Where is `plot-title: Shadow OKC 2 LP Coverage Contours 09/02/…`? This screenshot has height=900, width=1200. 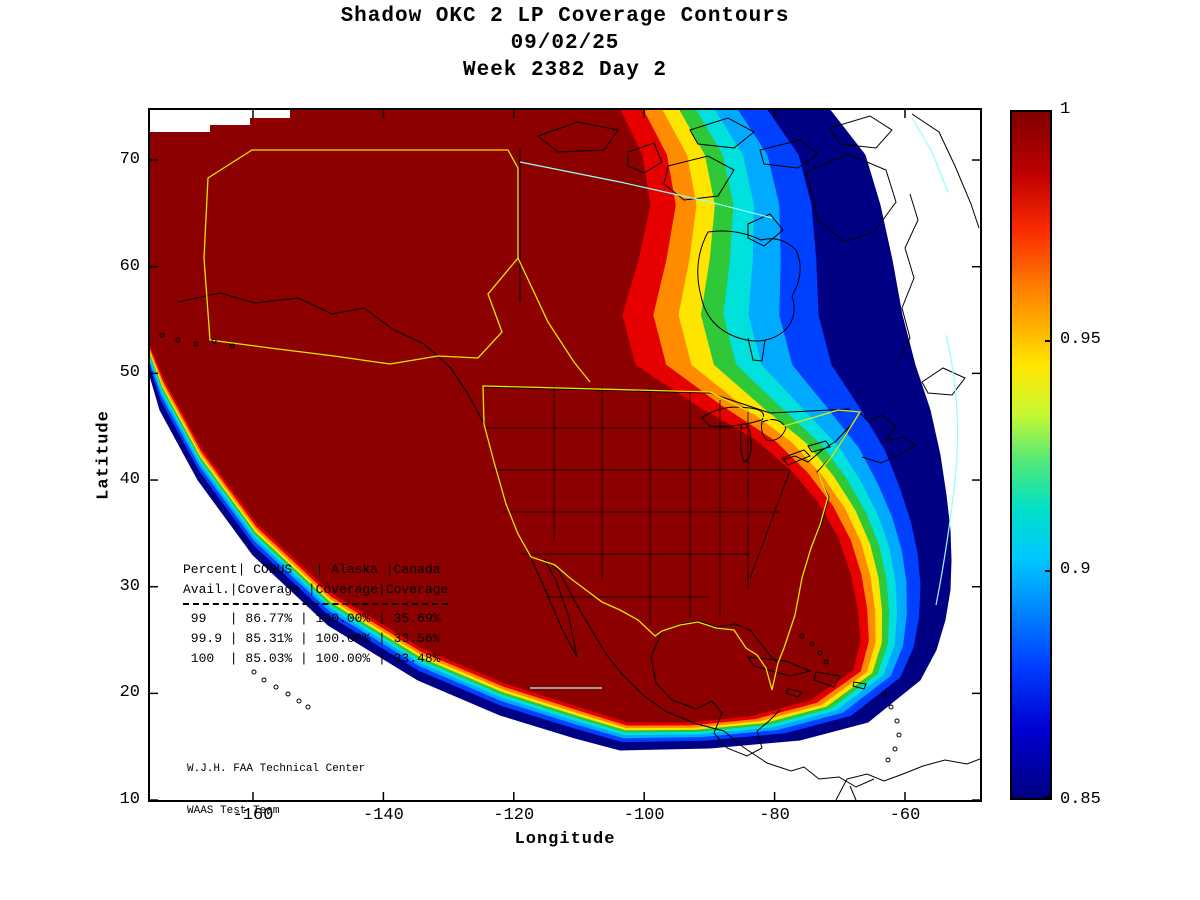
plot-title: Shadow OKC 2 LP Coverage Contours 09/02/… is located at coordinates (565, 43).